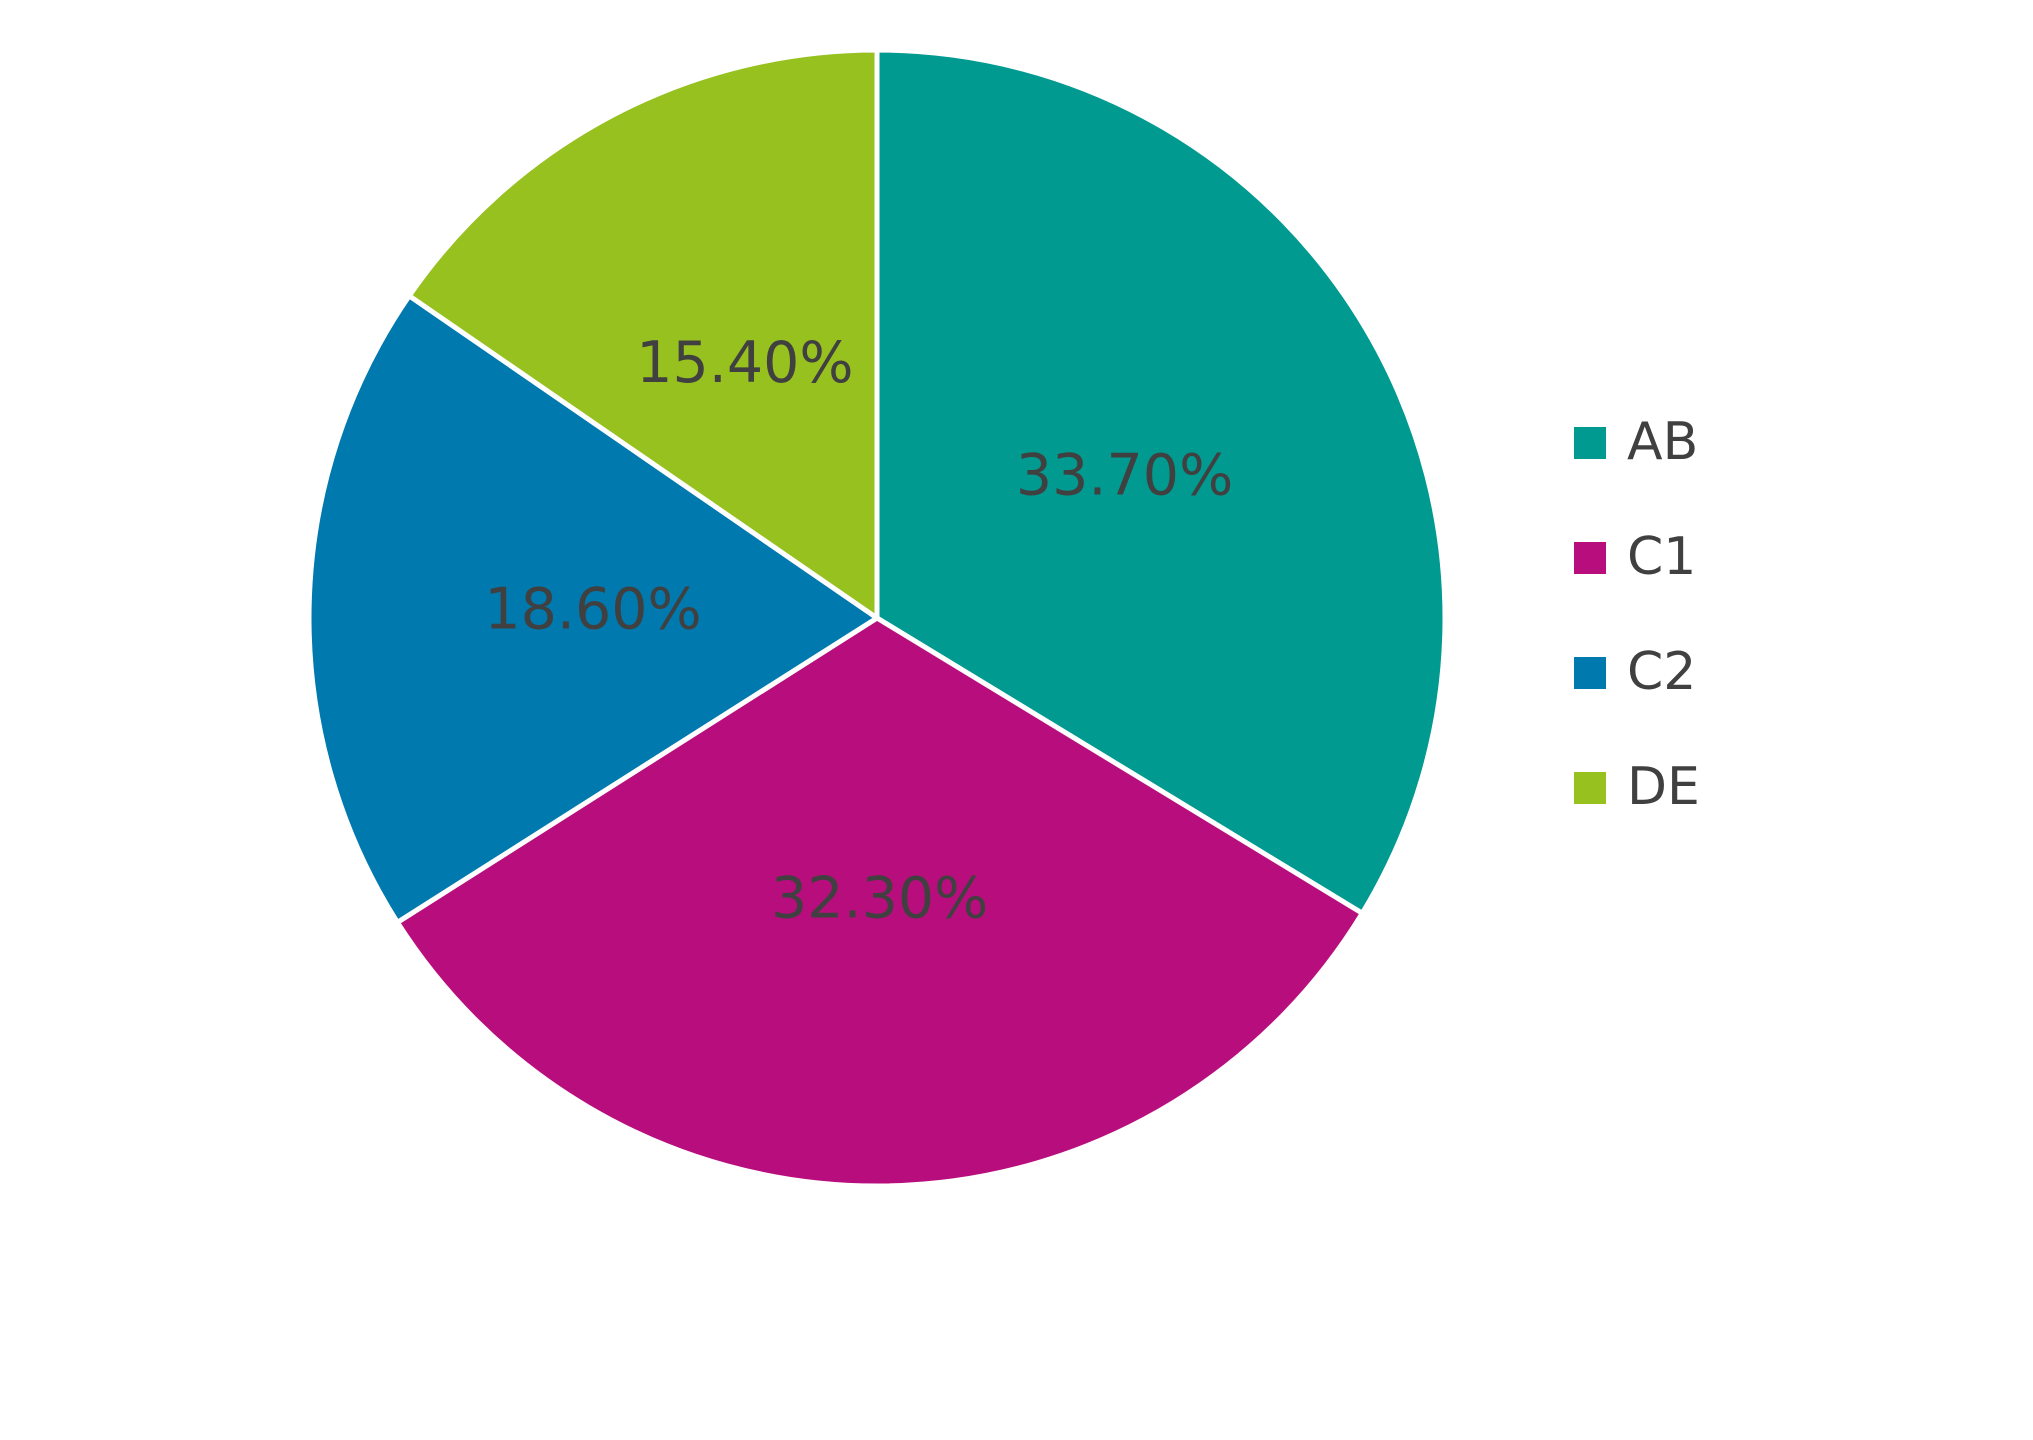  Describe the element at coordinates (1662, 442) in the screenshot. I see `legend-label: AB` at that location.